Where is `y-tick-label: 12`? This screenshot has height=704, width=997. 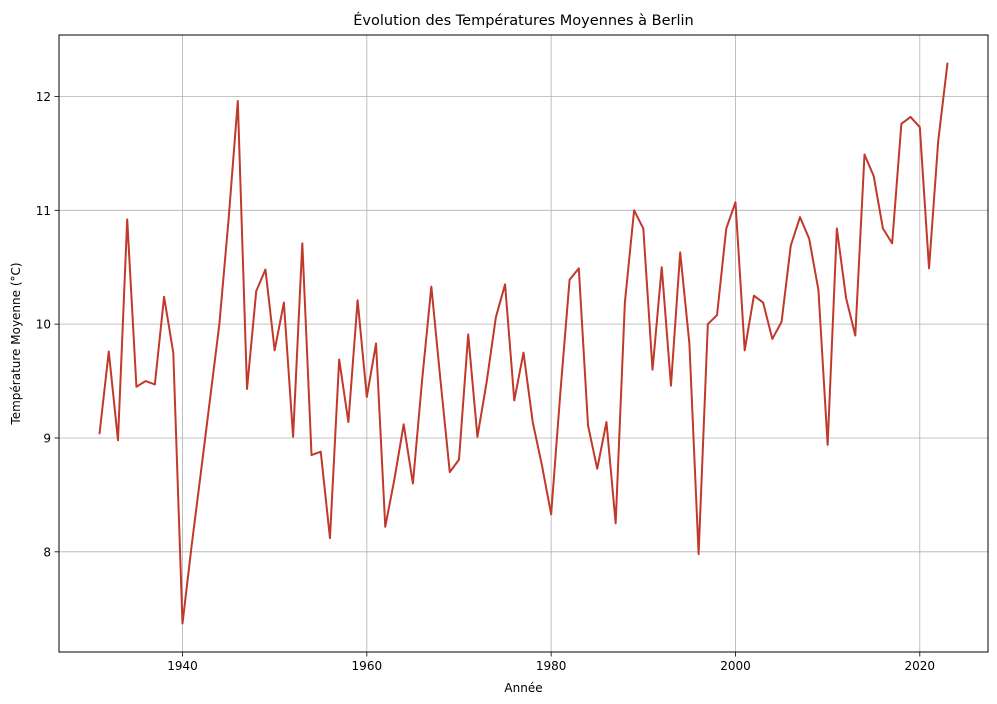 y-tick-label: 12 is located at coordinates (43, 97).